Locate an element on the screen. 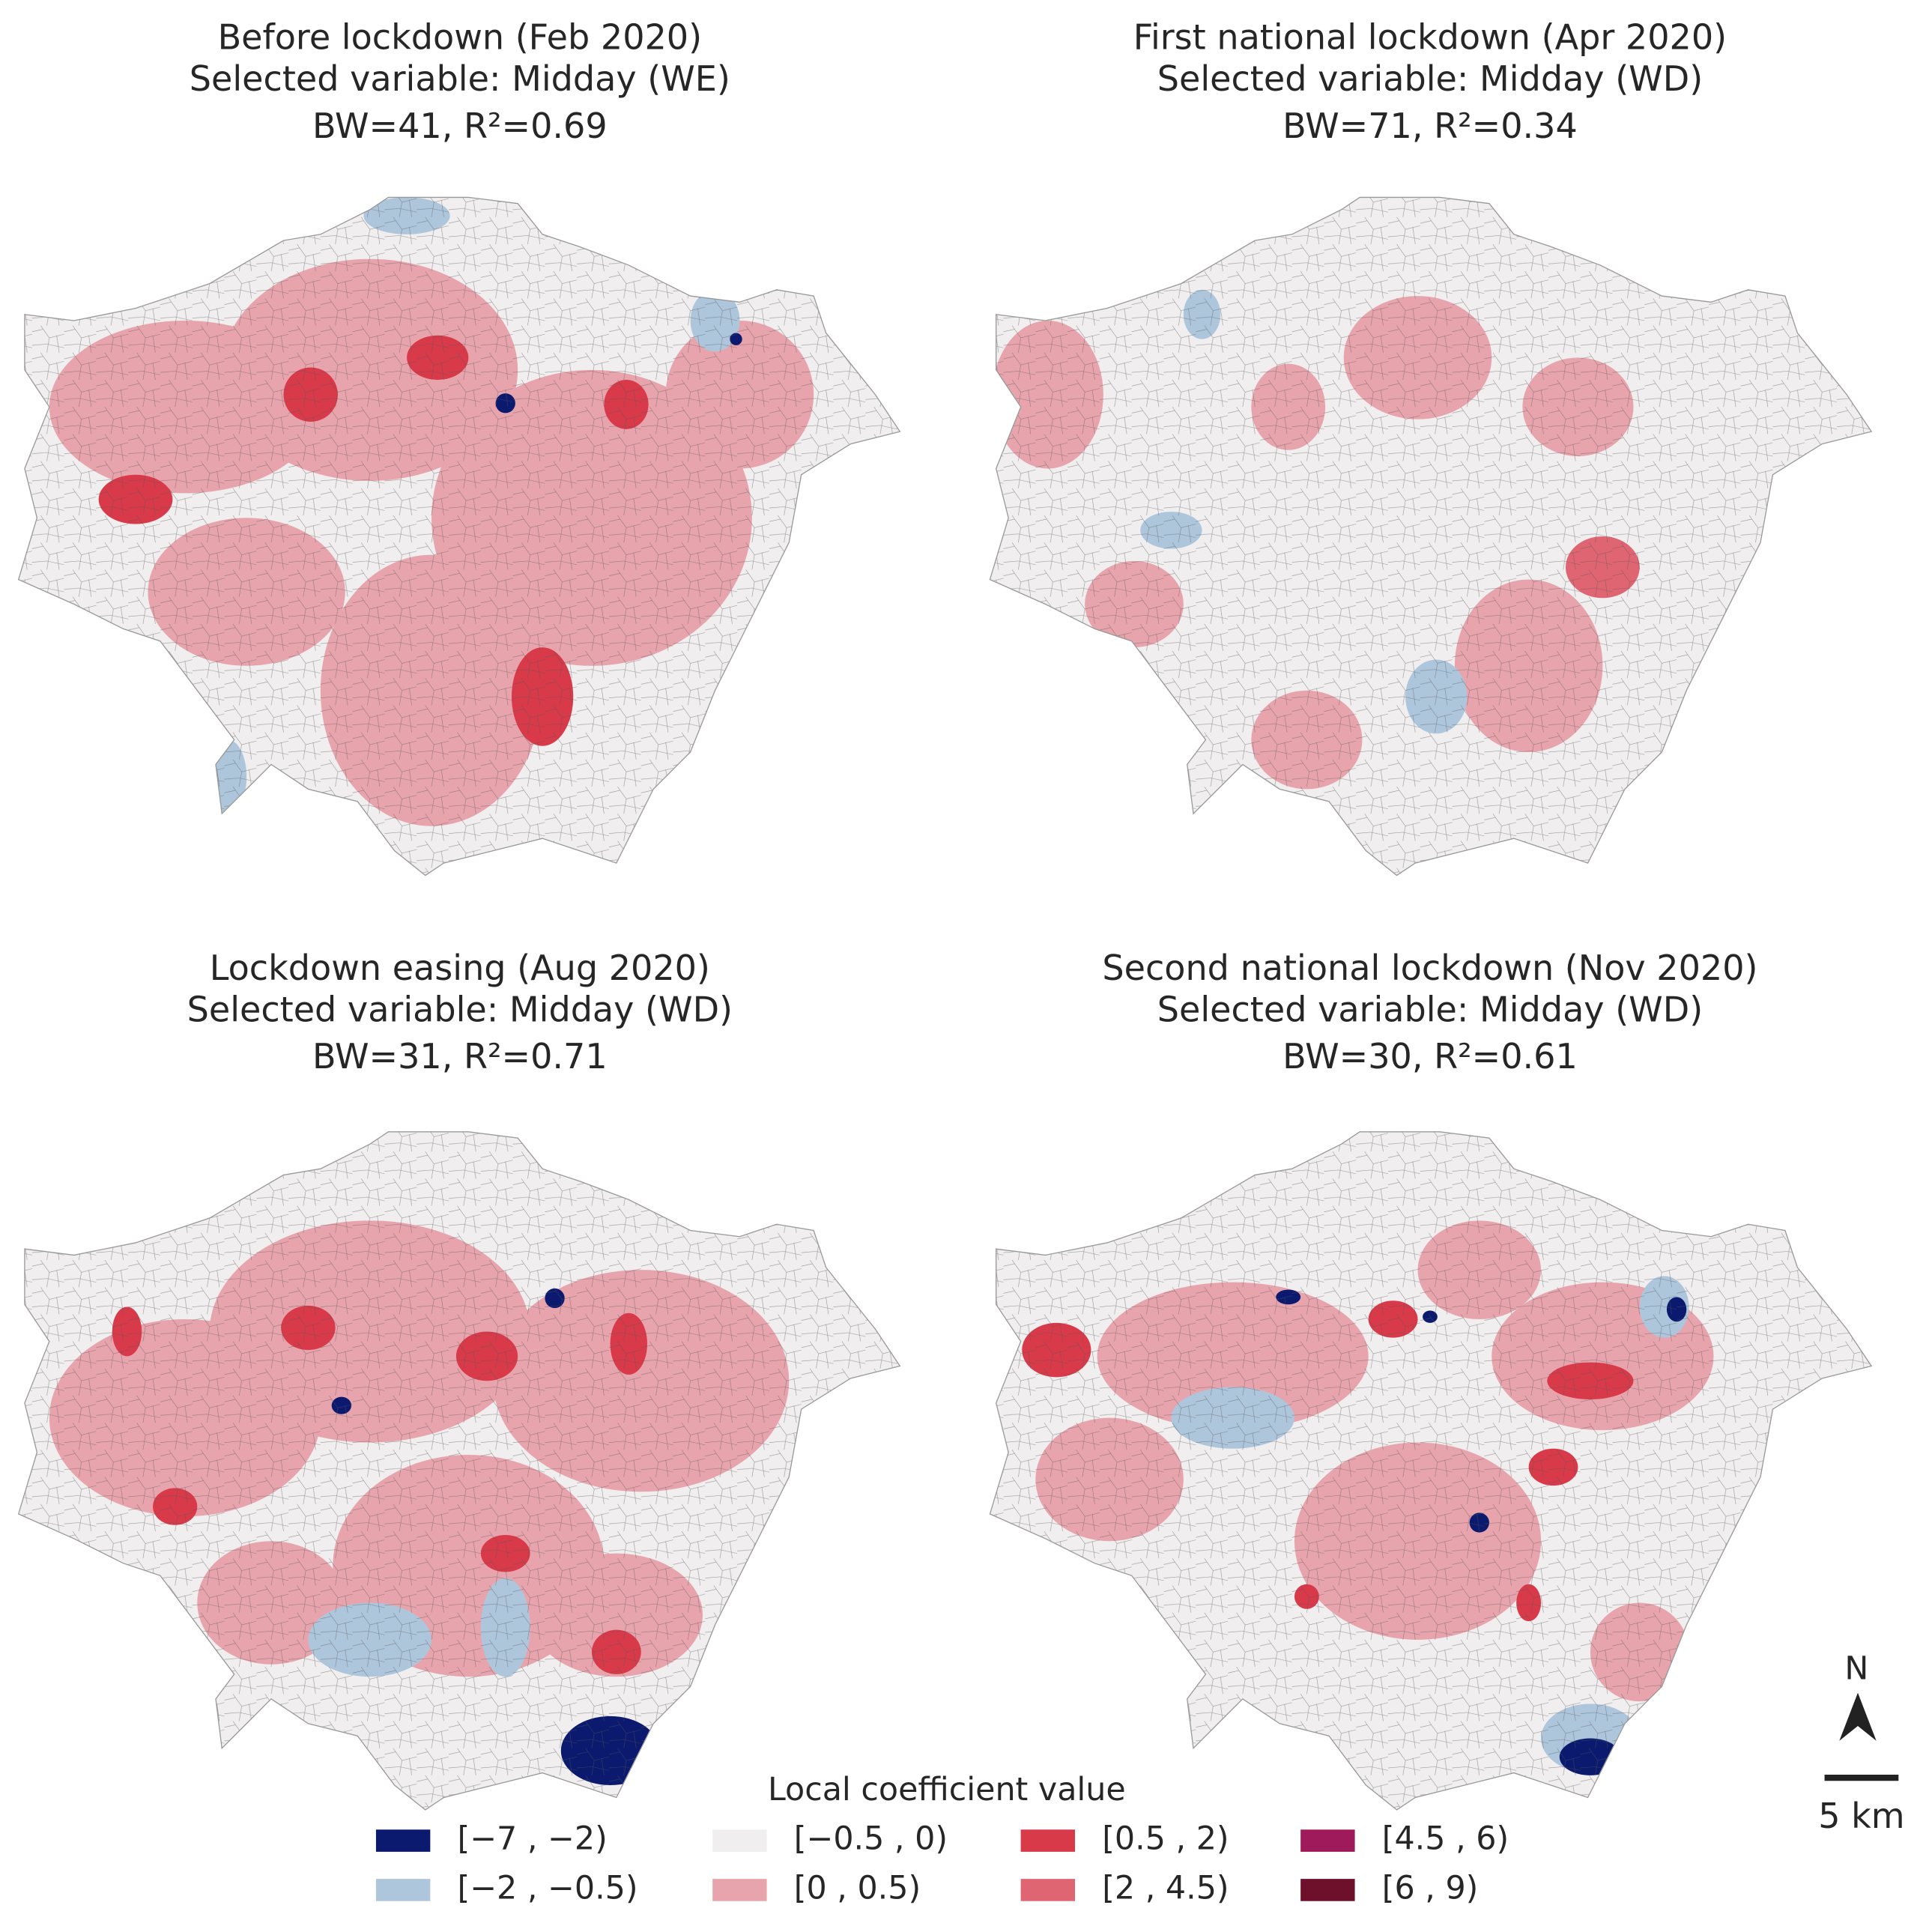  legend-label: [0.5 , 2) is located at coordinates (1165, 1839).